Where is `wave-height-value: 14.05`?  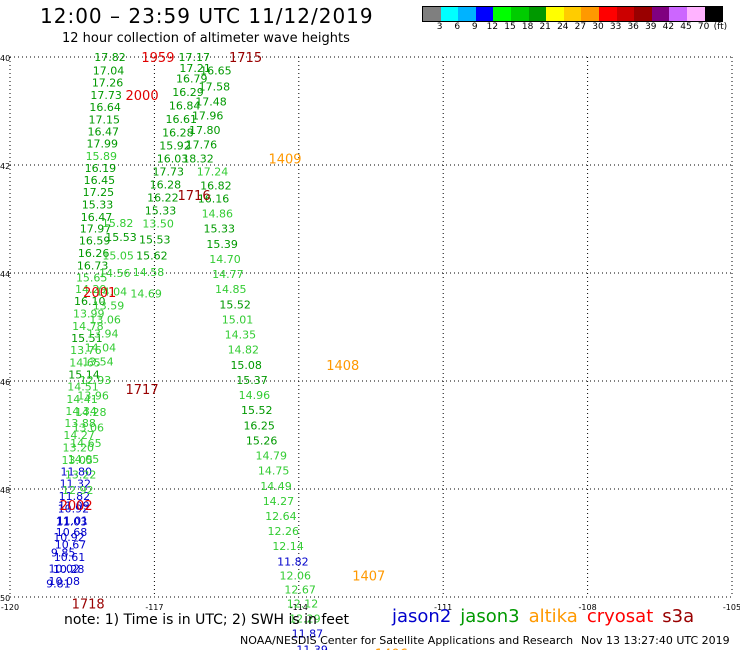
wave-height-value: 14.05 is located at coordinates (84, 459).